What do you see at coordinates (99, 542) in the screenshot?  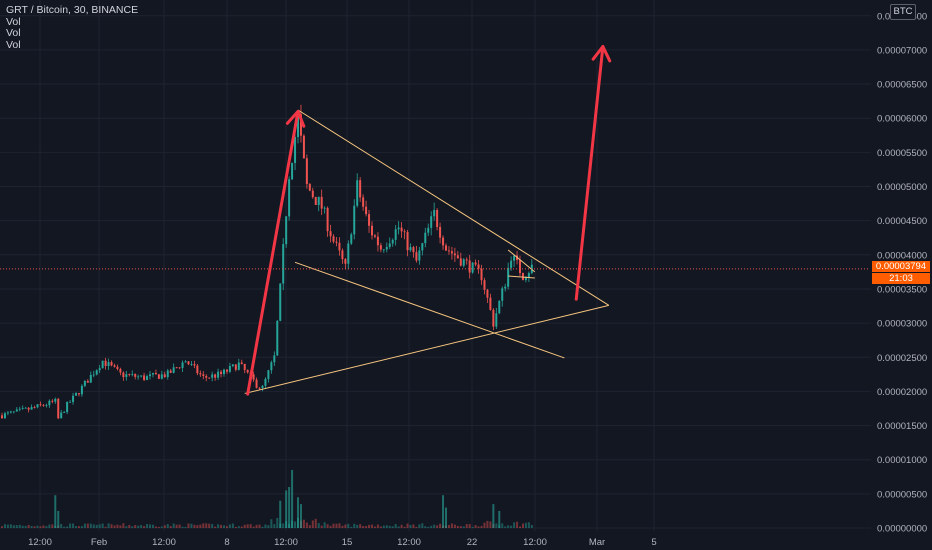 I see `x-tick-label: Feb` at bounding box center [99, 542].